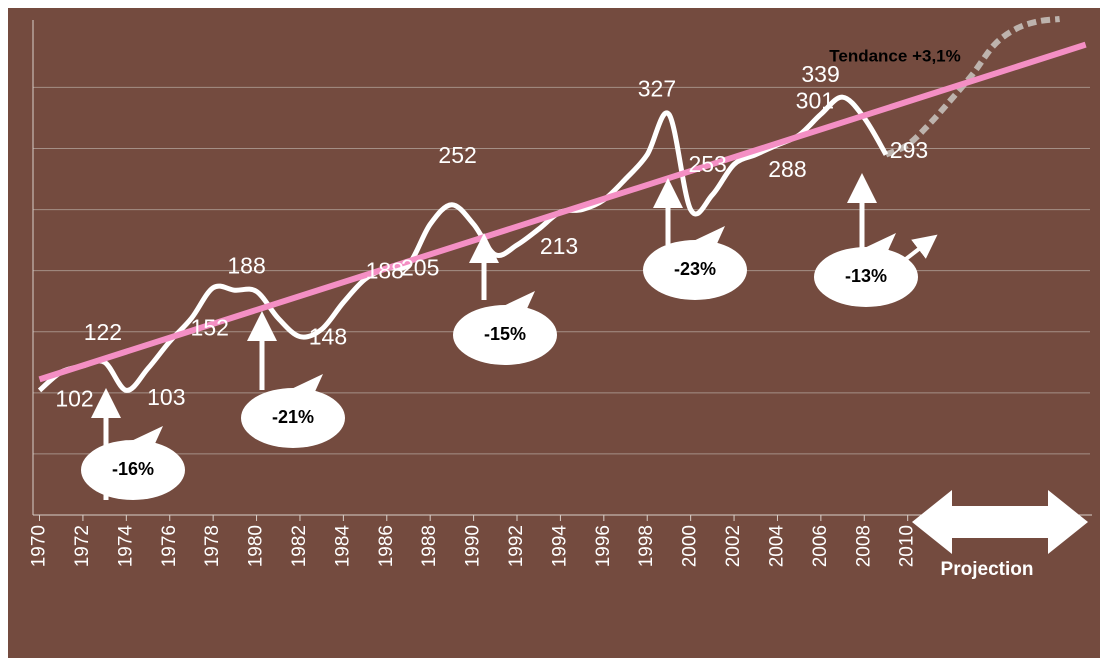  I want to click on x-tick-label: 2002, so click(733, 546).